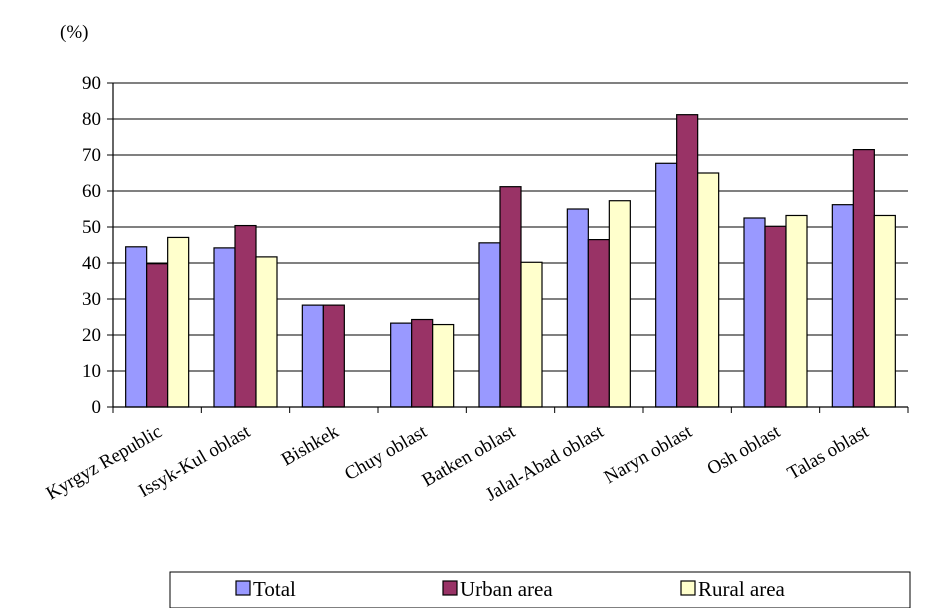  What do you see at coordinates (531, 334) in the screenshot?
I see `bar-rural-area-batken-oblast` at bounding box center [531, 334].